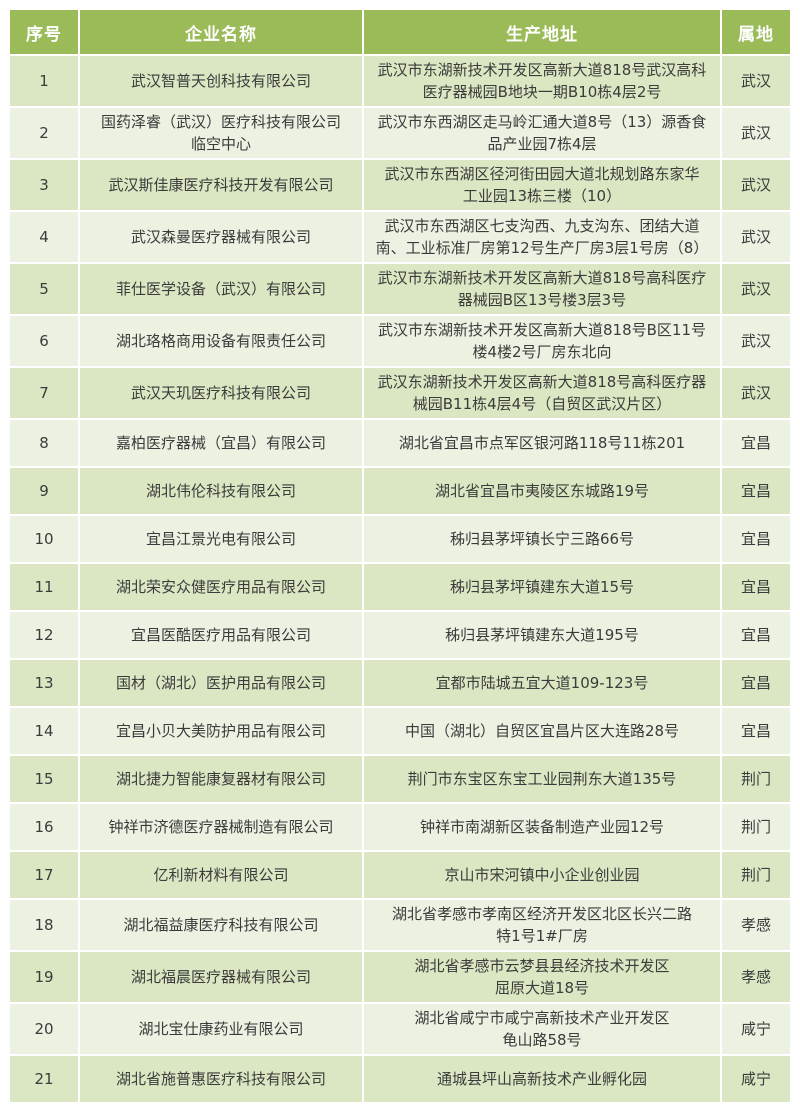 The image size is (800, 1112). What do you see at coordinates (542, 683) in the screenshot?
I see `cell-address: 宜都市陆城五宜大道109-123号` at bounding box center [542, 683].